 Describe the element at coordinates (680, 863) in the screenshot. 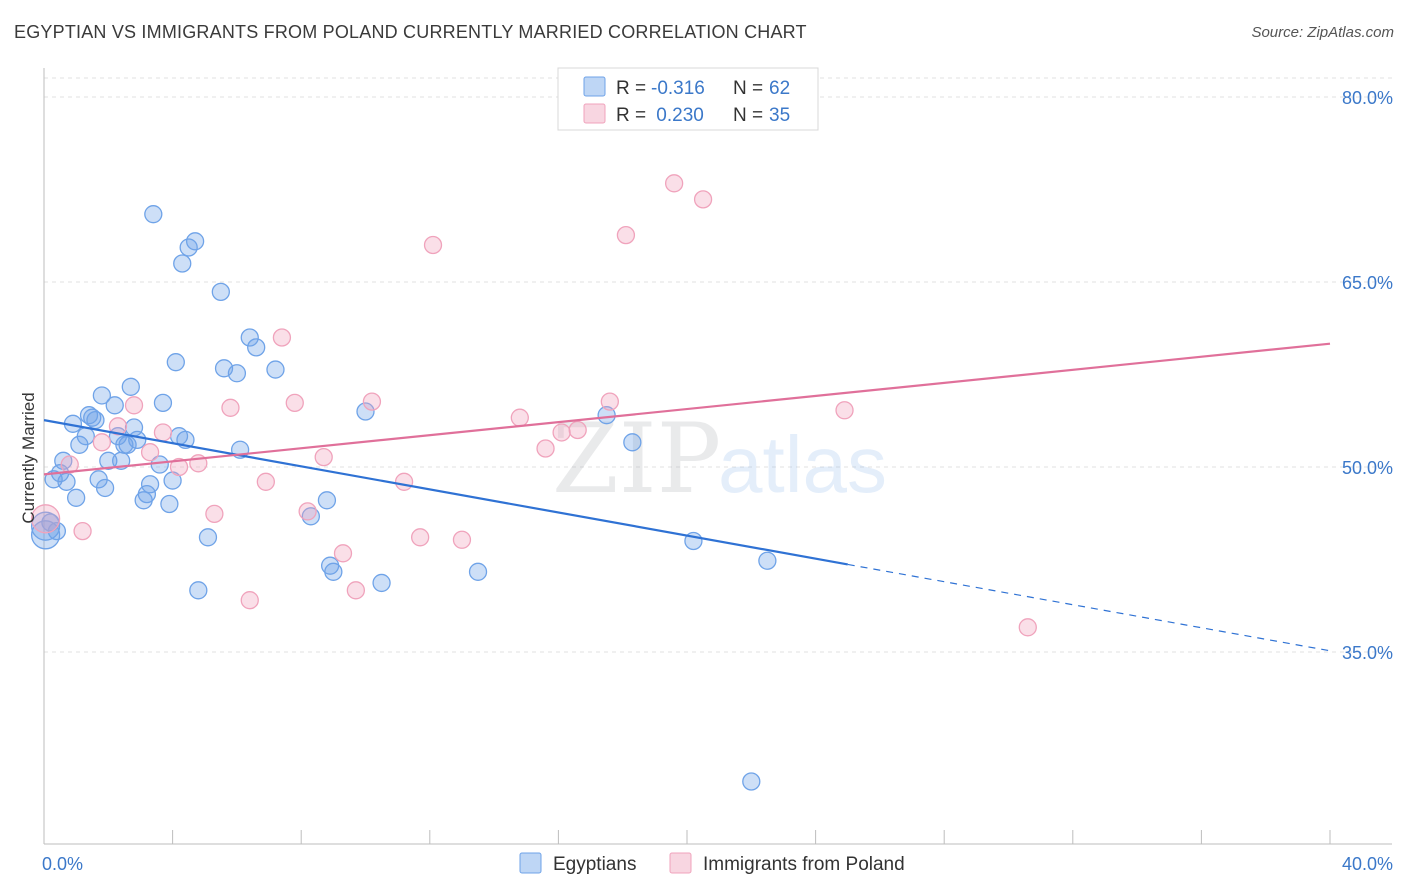

I see `legend-swatch-poland` at that location.